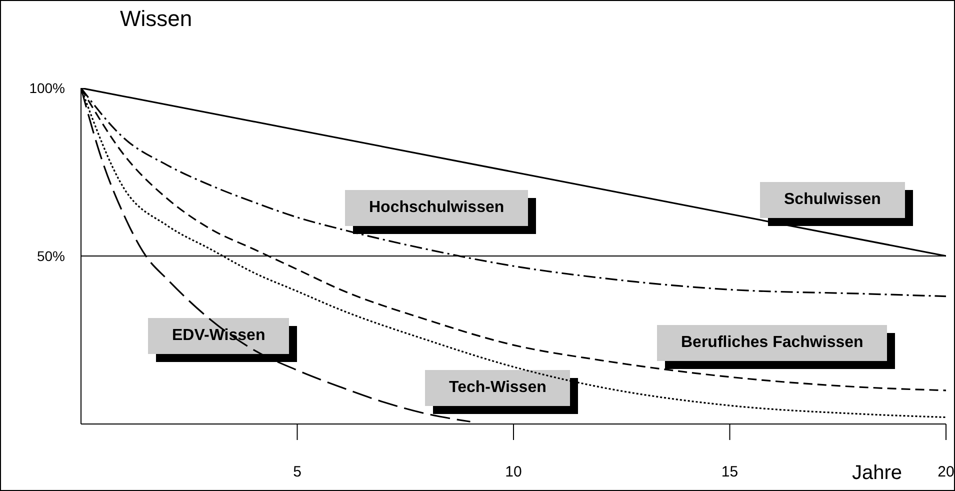 The image size is (955, 491). What do you see at coordinates (436, 208) in the screenshot?
I see `series-label: Hochschulwissen` at bounding box center [436, 208].